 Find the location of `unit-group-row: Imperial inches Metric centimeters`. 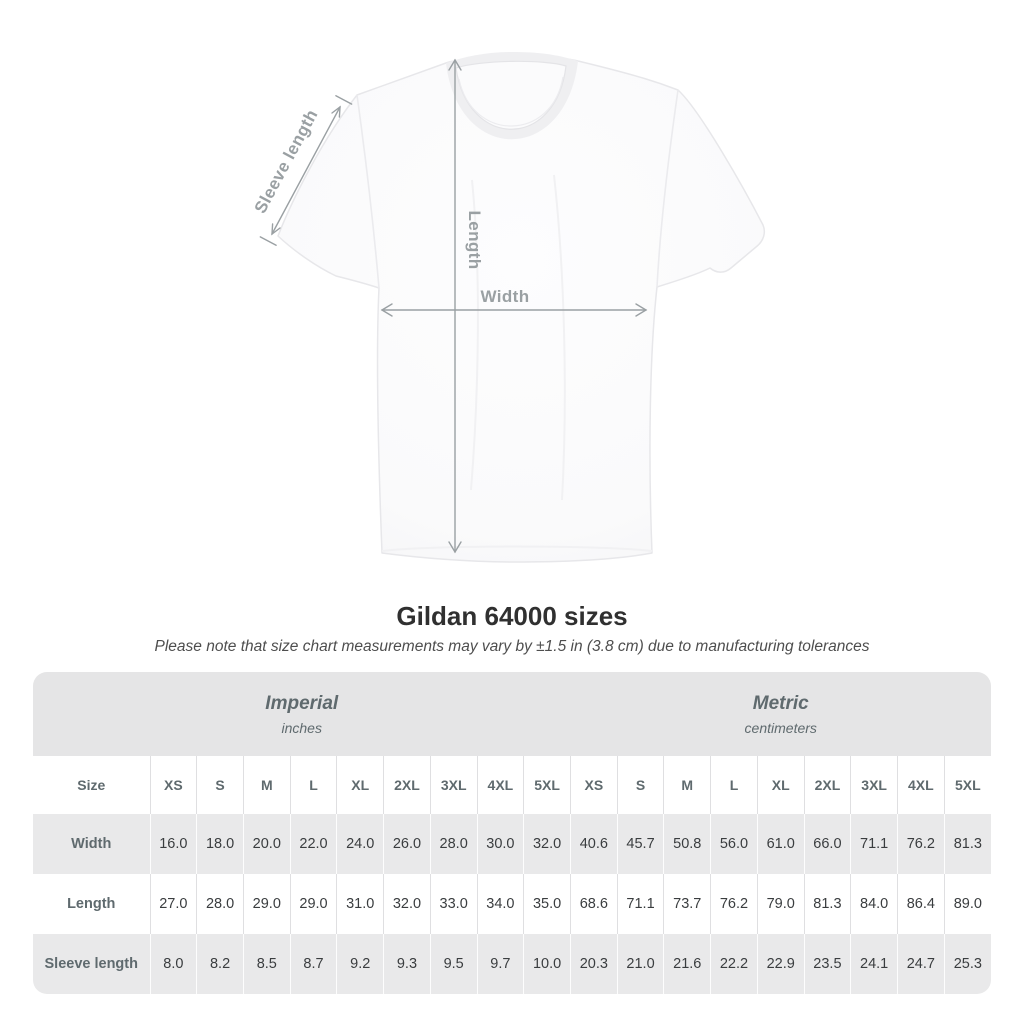

unit-group-row: Imperial inches Metric centimeters is located at coordinates (512, 714).